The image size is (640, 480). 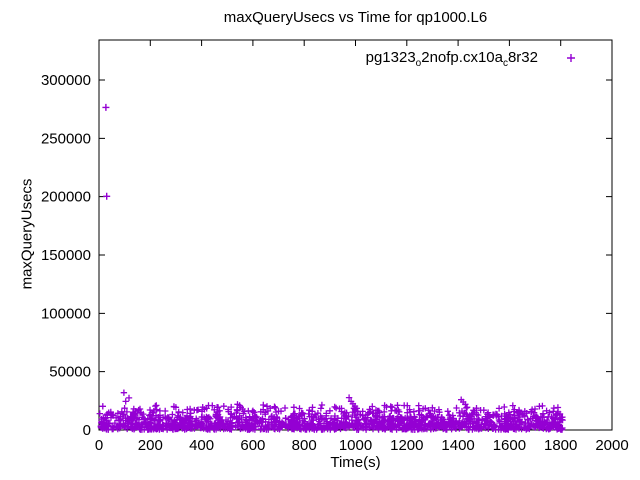 What do you see at coordinates (457, 445) in the screenshot?
I see `x-tick-label: 1400` at bounding box center [457, 445].